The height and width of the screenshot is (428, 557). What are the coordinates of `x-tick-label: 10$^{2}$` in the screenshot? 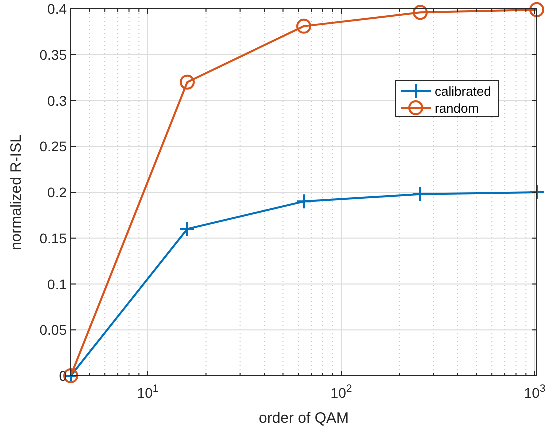 It's located at (341, 392).